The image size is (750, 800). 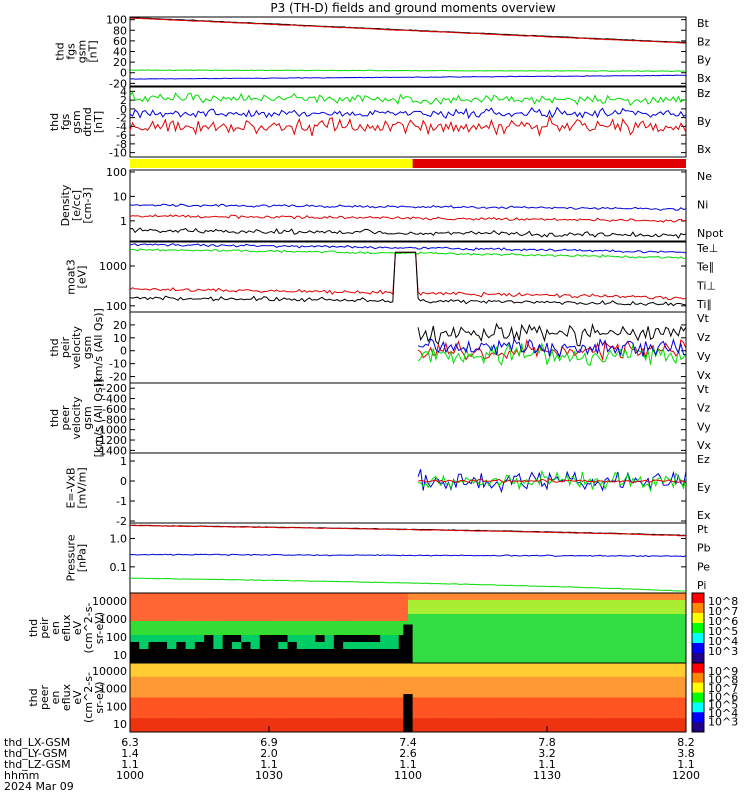 What do you see at coordinates (65, 418) in the screenshot?
I see `y-axis-label: peer` at bounding box center [65, 418].